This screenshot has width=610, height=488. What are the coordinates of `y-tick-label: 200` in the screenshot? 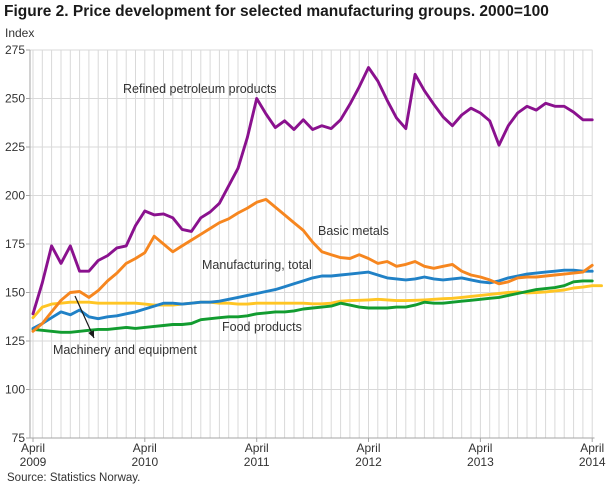 It's located at (15, 196).